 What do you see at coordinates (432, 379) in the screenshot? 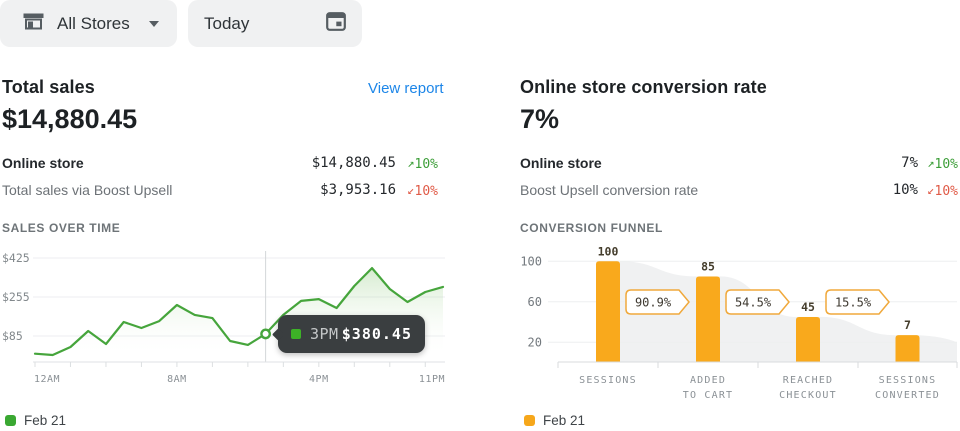
I see `svg-text: 11PM` at bounding box center [432, 379].